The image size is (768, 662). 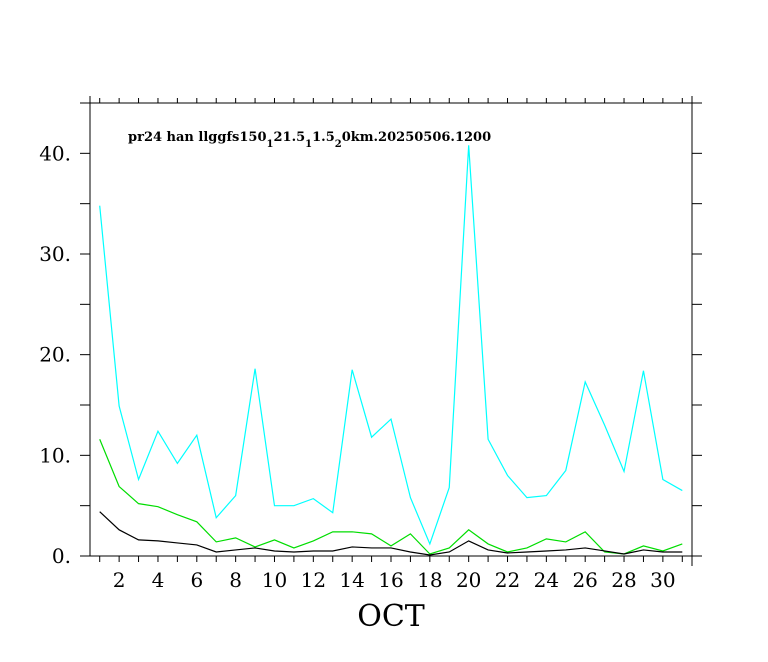 What do you see at coordinates (197, 137) in the screenshot?
I see `chart-title-part: pr24 han llggfs150` at bounding box center [197, 137].